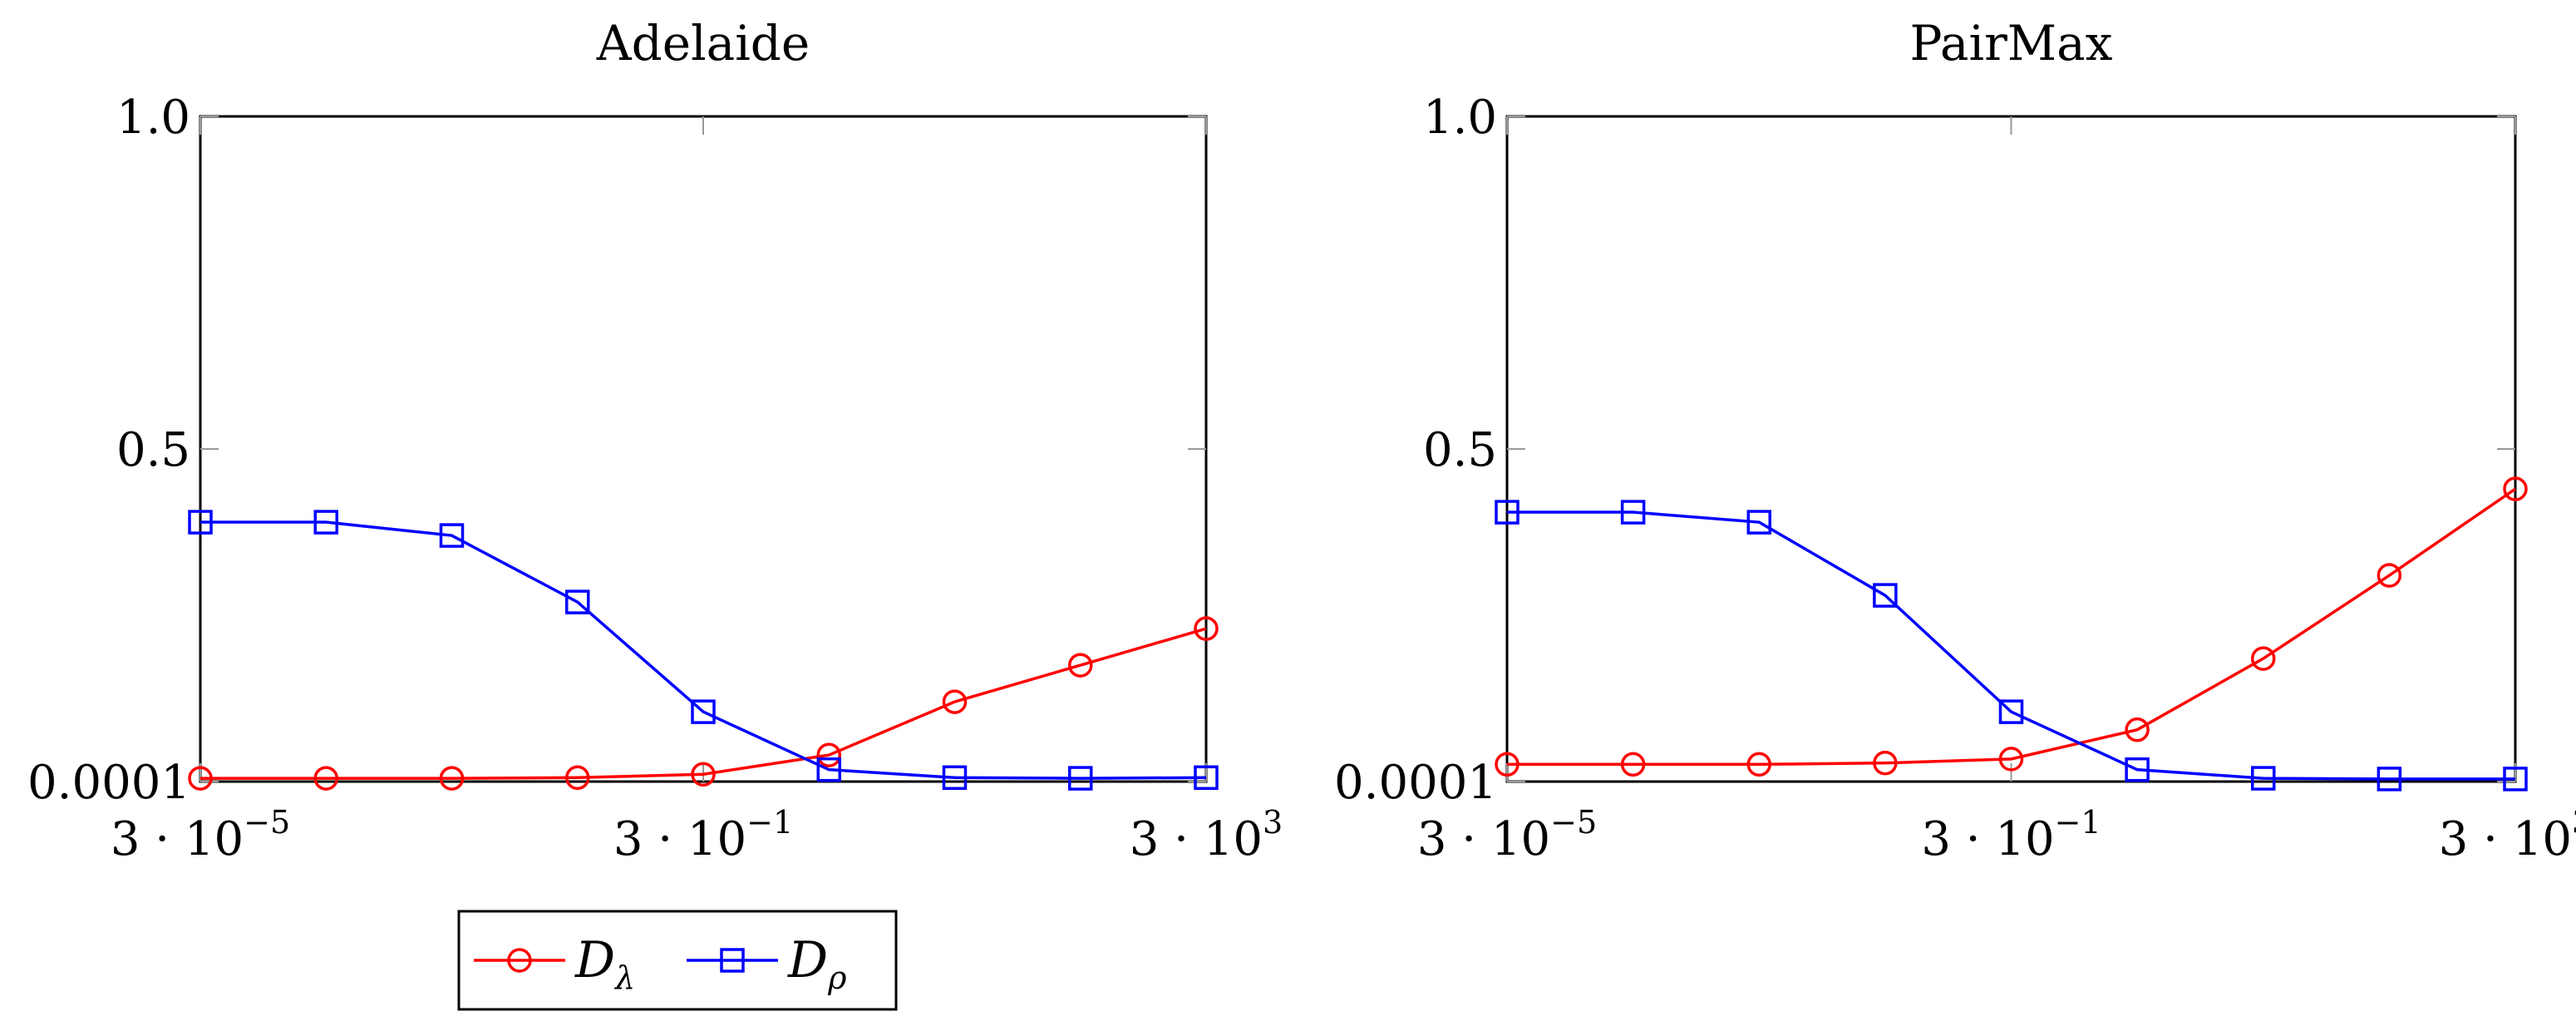 The height and width of the screenshot is (1031, 2576). Describe the element at coordinates (817, 964) in the screenshot. I see `legend-label: Dρ` at that location.